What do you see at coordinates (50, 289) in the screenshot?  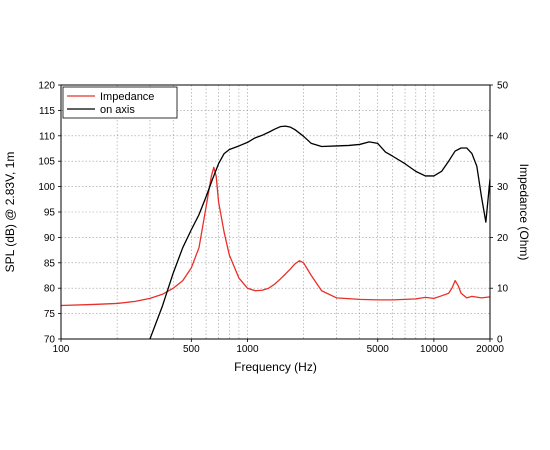 I see `y-left-tick-label: 80` at bounding box center [50, 289].